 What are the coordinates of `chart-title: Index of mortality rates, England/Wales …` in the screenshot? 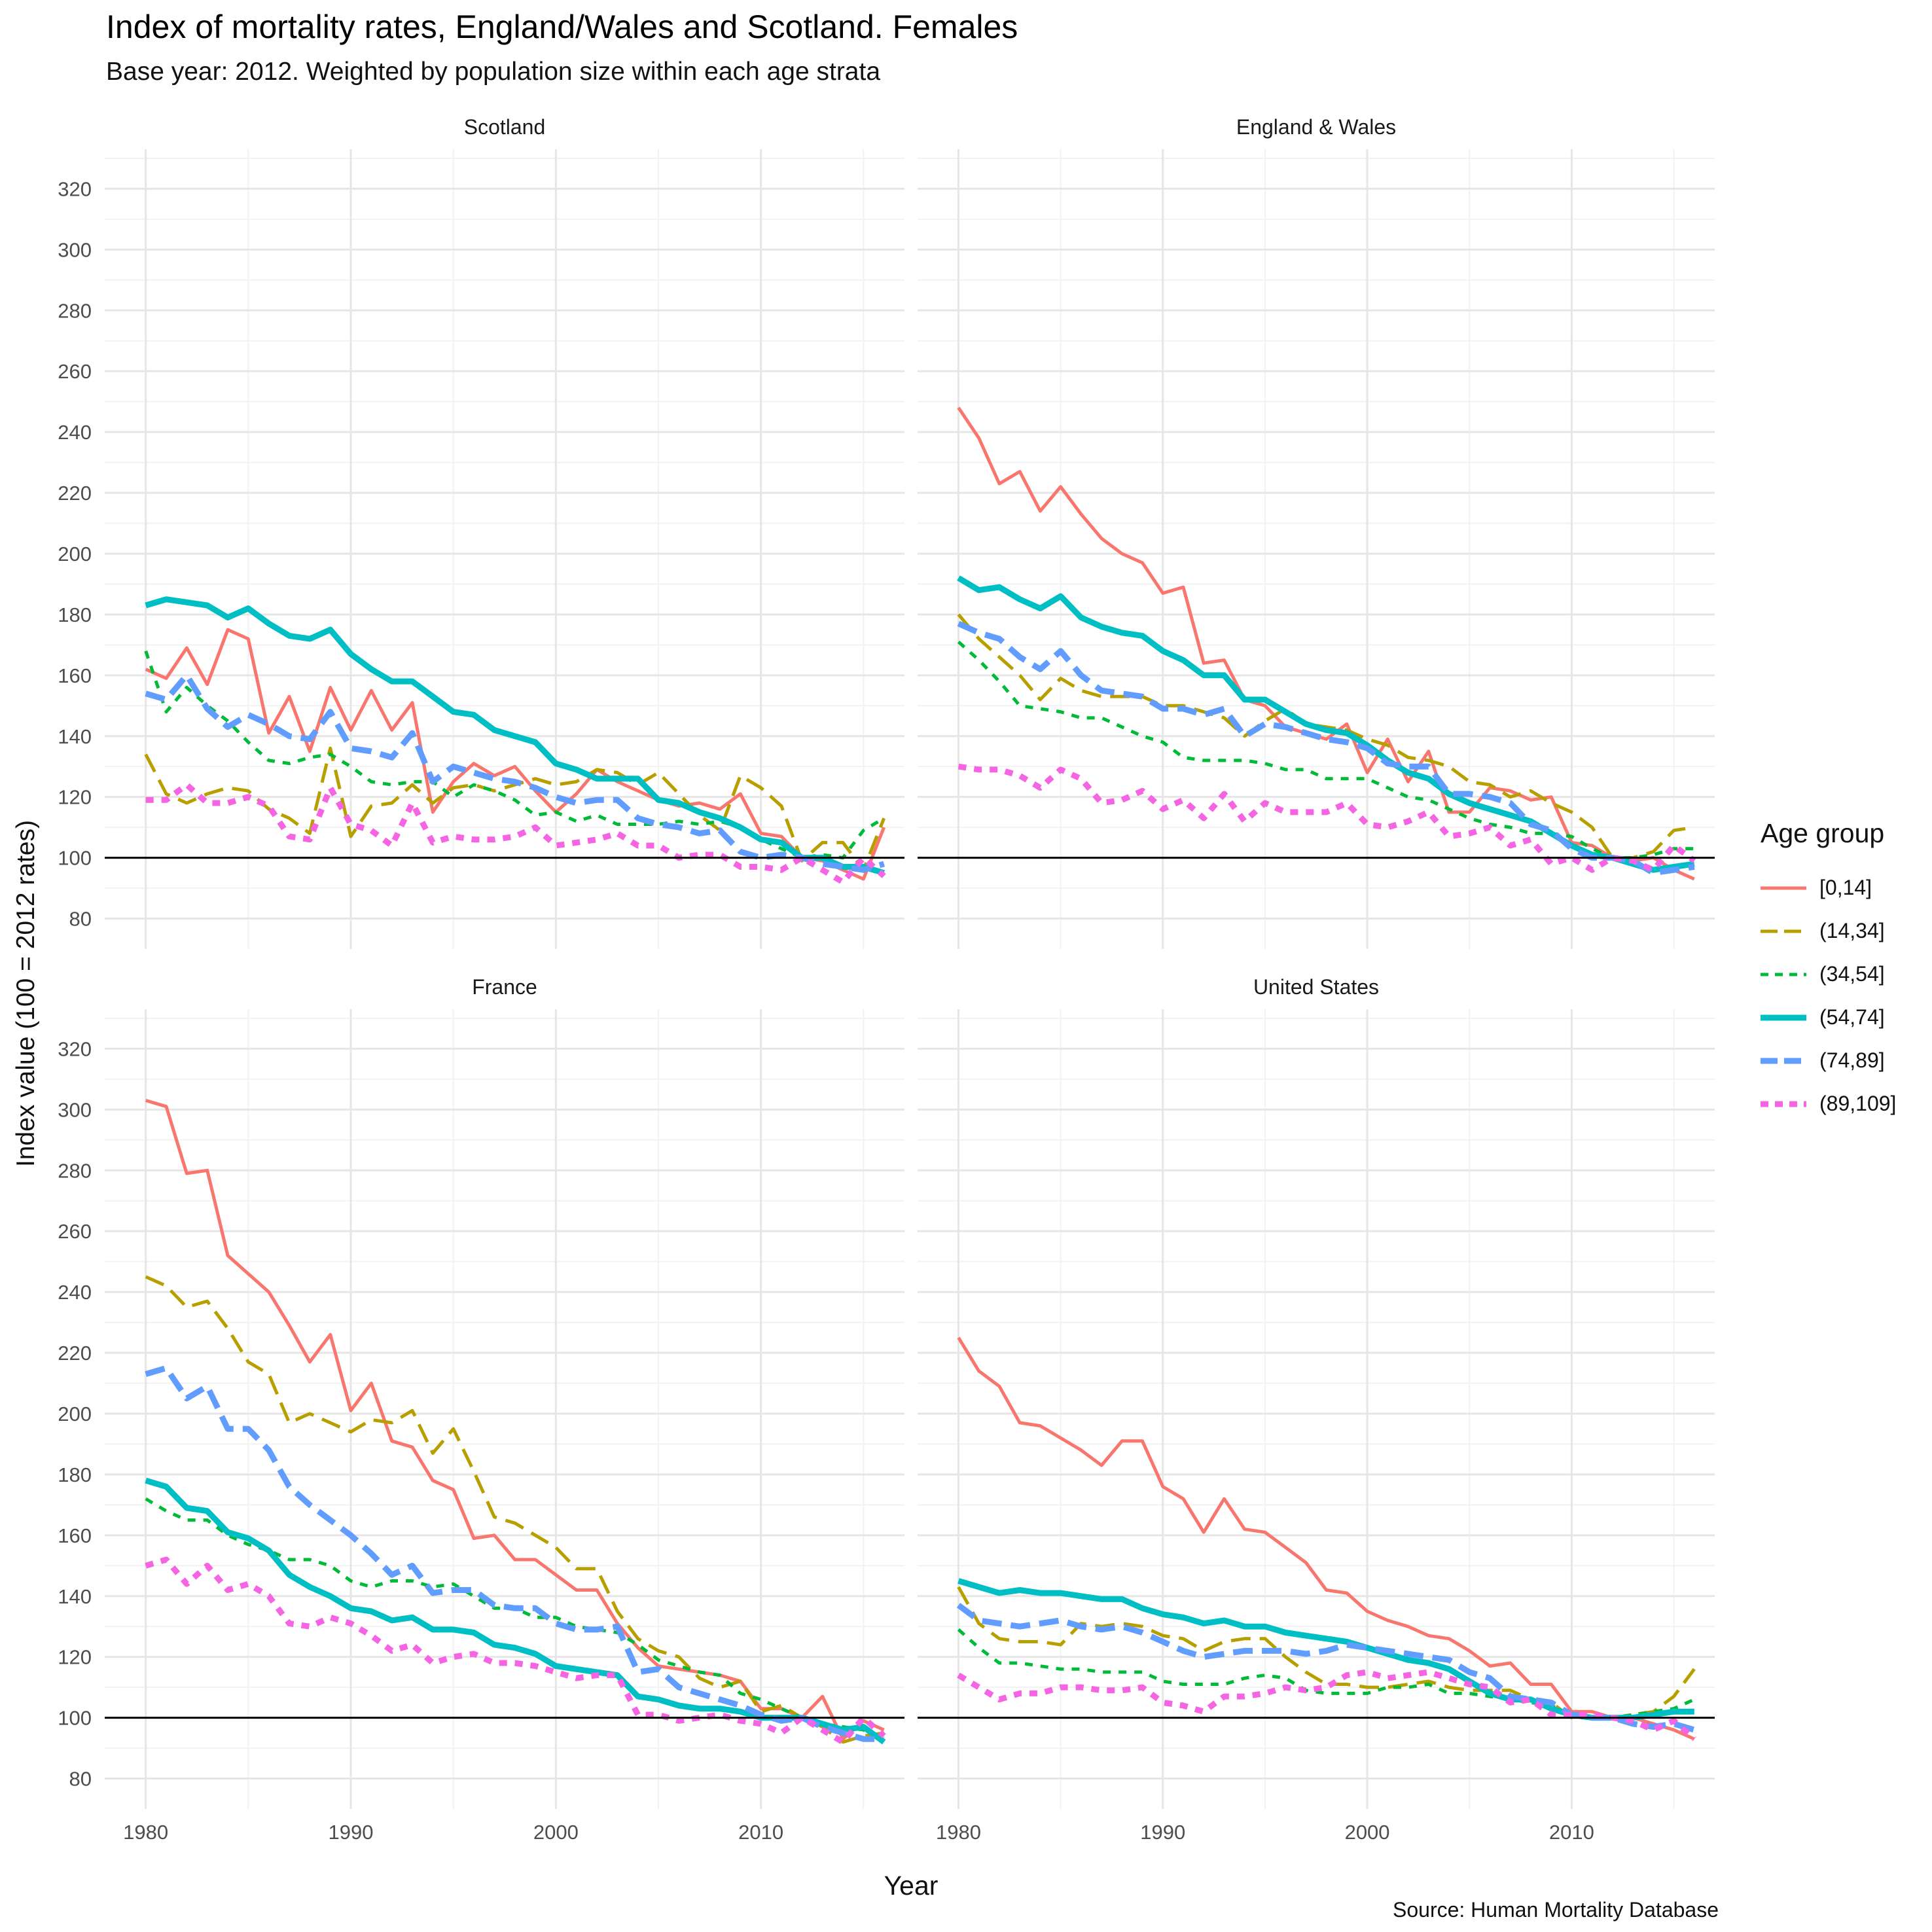 It's located at (562, 27).